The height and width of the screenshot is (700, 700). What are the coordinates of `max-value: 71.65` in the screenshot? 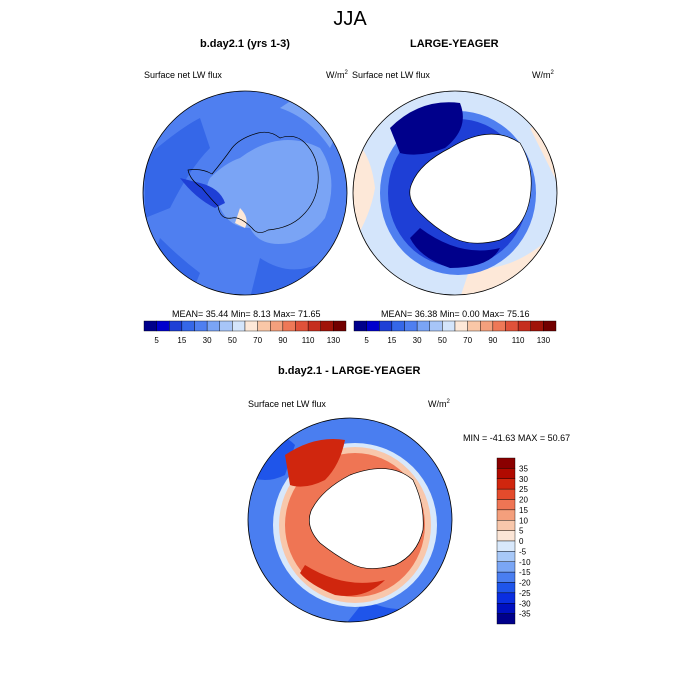 It's located at (309, 314).